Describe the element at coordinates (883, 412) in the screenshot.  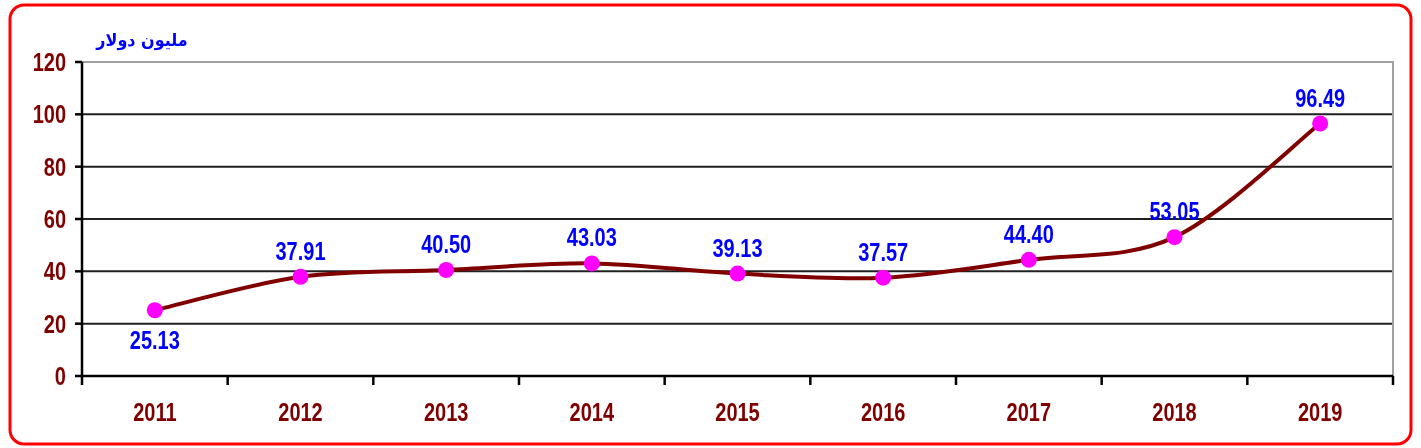
I see `x-tick-label: 2016` at that location.